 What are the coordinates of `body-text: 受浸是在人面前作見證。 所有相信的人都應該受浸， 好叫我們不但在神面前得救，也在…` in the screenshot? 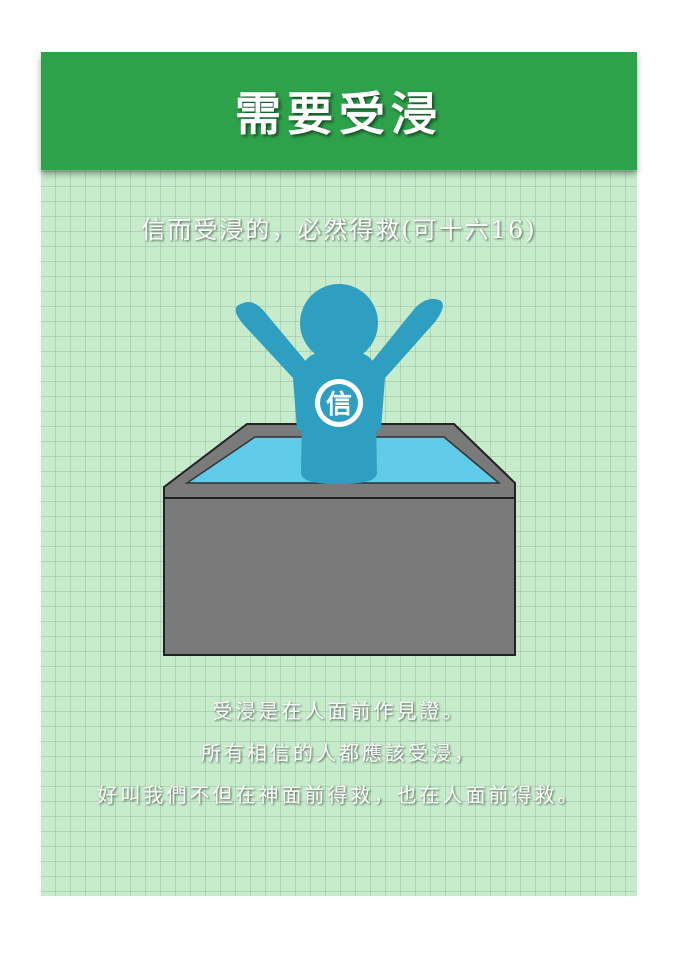 It's located at (339, 753).